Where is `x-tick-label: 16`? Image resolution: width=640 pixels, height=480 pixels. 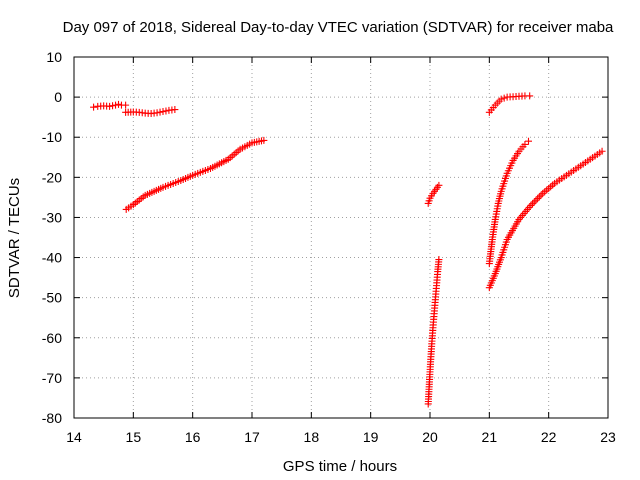 x-tick-label: 16 is located at coordinates (193, 437).